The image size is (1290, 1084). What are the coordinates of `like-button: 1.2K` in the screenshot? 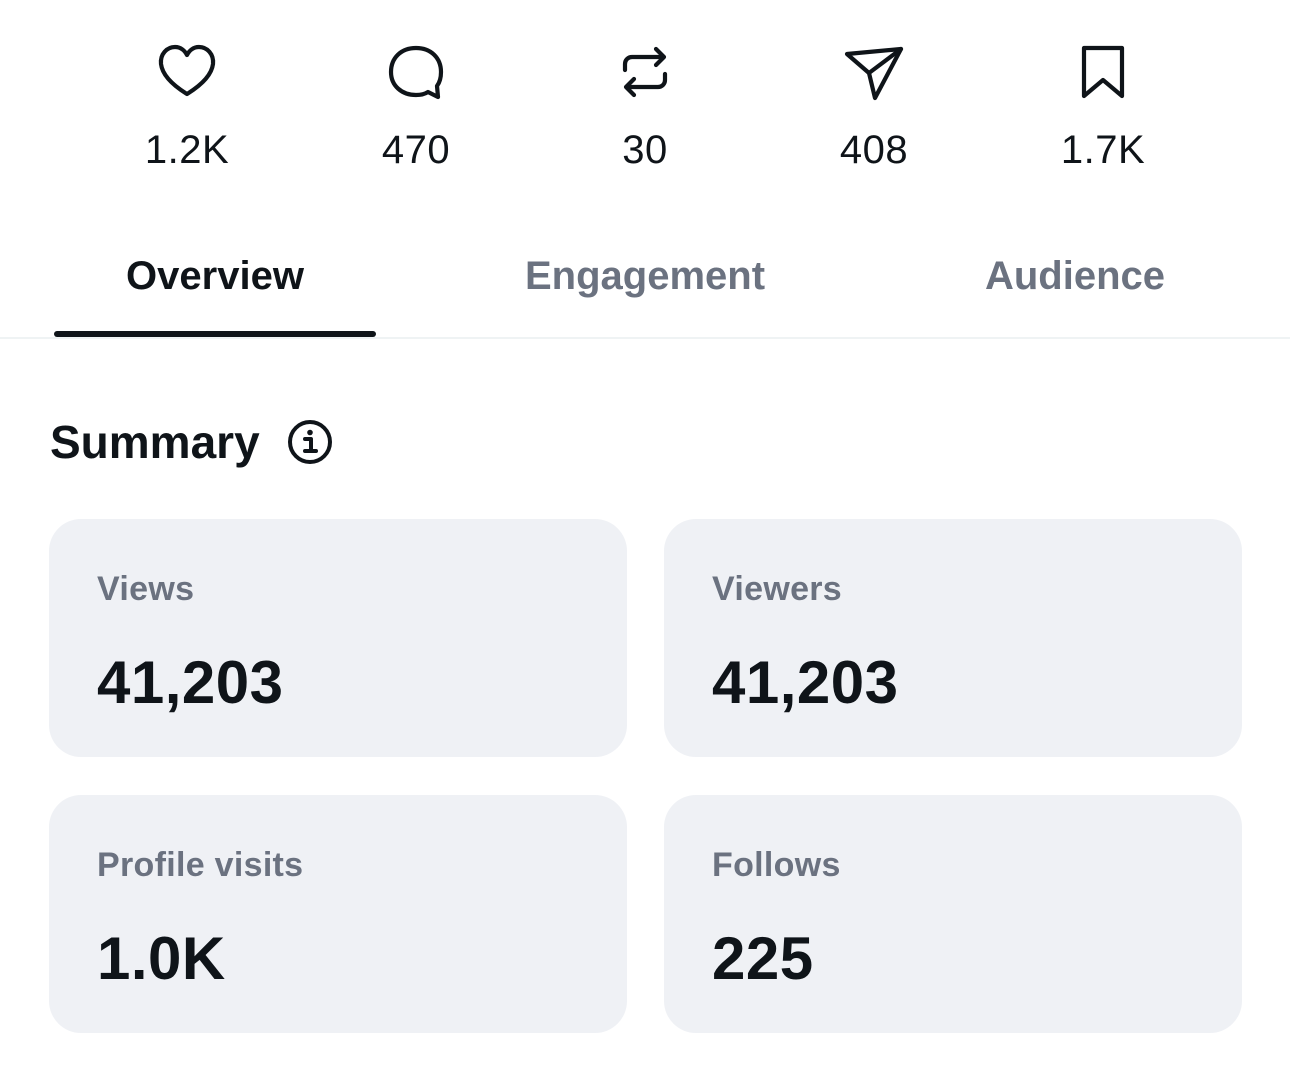 It's located at (187, 107).